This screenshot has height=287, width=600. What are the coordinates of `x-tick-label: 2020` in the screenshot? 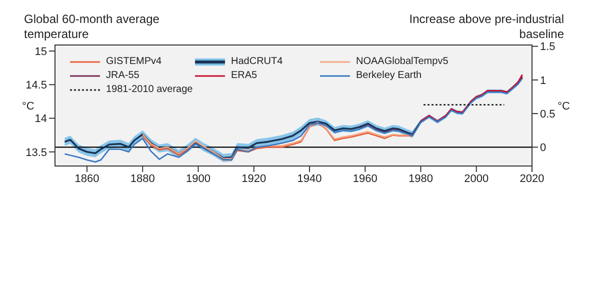 It's located at (532, 178).